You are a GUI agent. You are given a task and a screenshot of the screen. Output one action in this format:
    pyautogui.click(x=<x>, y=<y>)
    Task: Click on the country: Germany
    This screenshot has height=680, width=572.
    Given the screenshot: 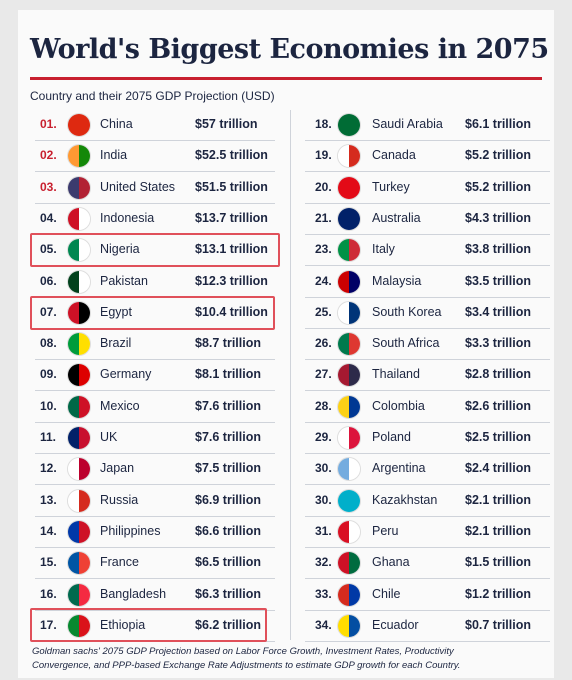 What is the action you would take?
    pyautogui.click(x=126, y=374)
    